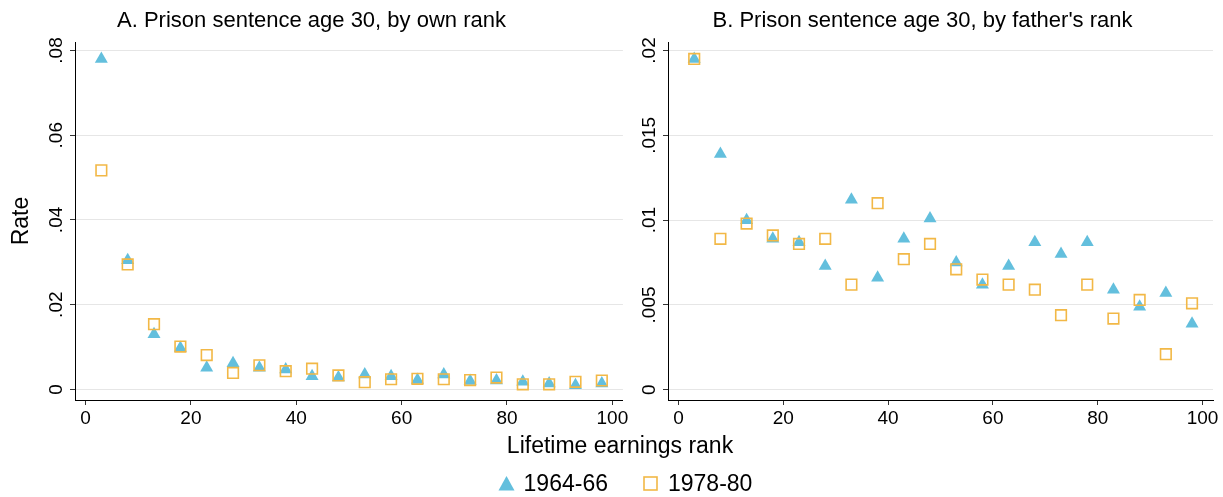 This screenshot has height=497, width=1223. What do you see at coordinates (55, 135) in the screenshot?
I see `y-tick-label: .06` at bounding box center [55, 135].